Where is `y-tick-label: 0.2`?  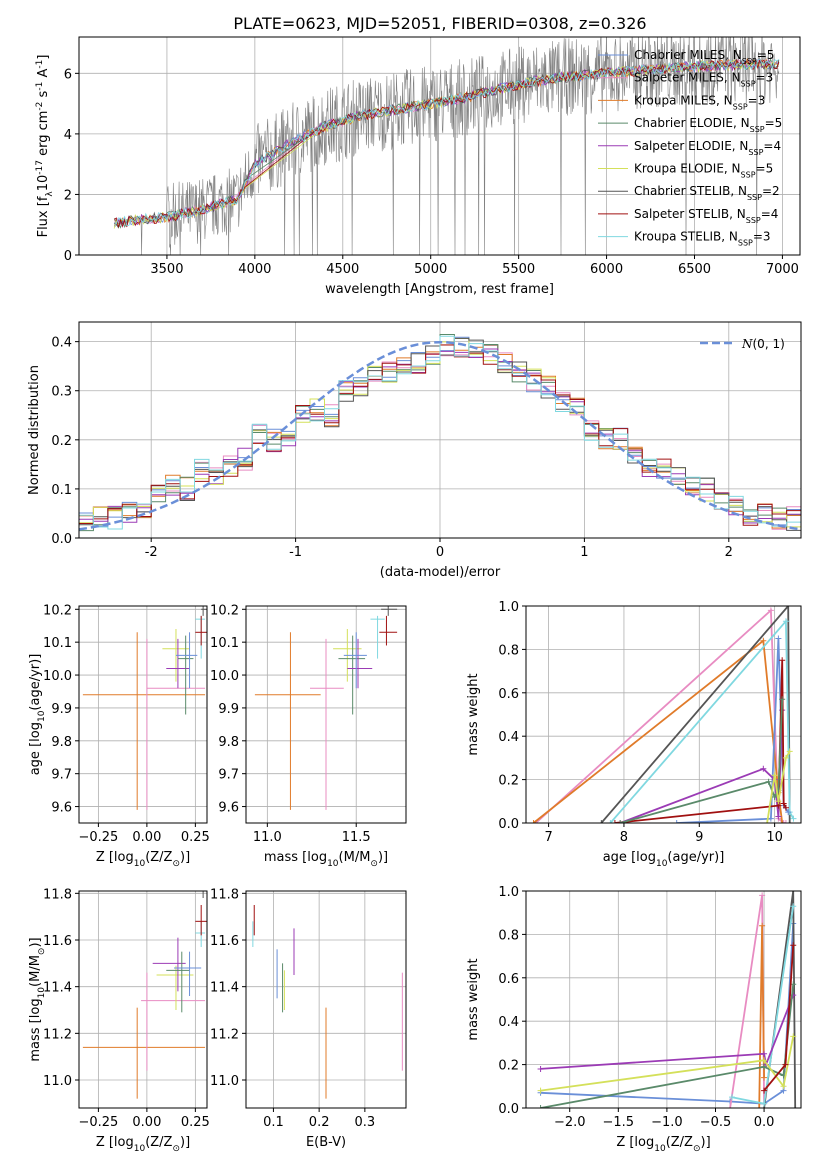 y-tick-label: 0.2 is located at coordinates (508, 1066).